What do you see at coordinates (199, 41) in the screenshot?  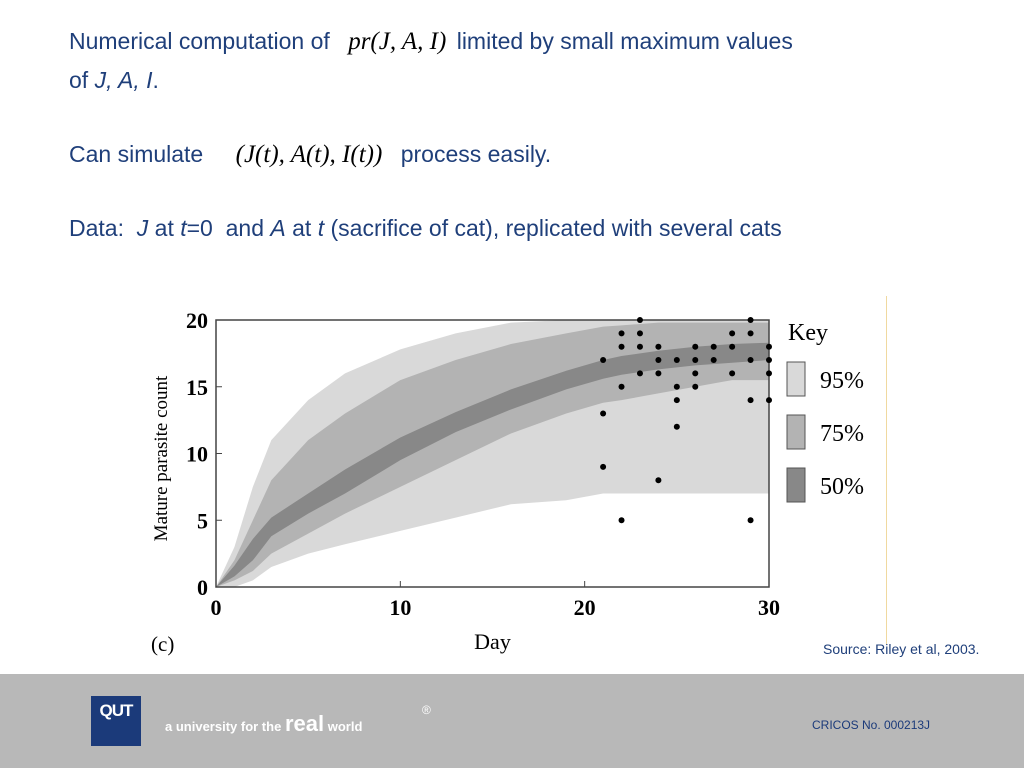 I see `line1-prefix: Numerical computation of` at bounding box center [199, 41].